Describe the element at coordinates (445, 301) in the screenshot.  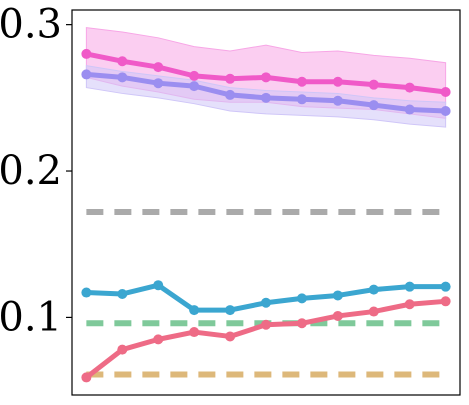
I see `data-point-s3-p10` at that location.